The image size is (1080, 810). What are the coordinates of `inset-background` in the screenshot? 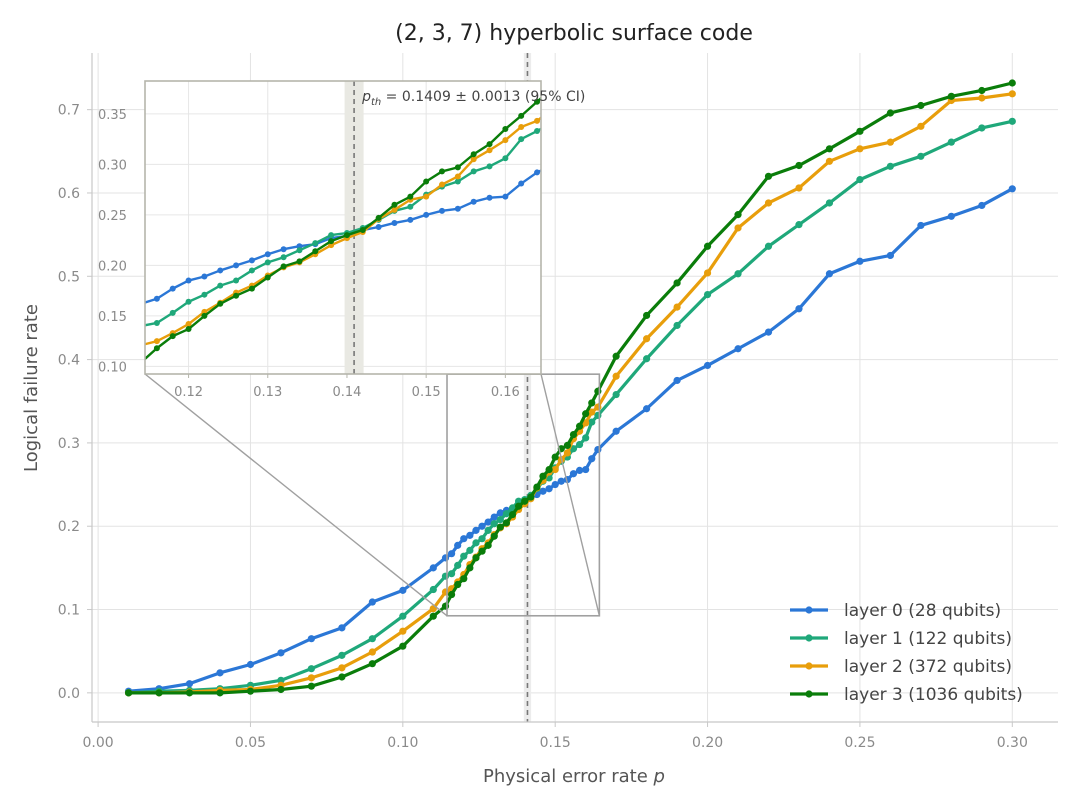 It's located at (343, 227).